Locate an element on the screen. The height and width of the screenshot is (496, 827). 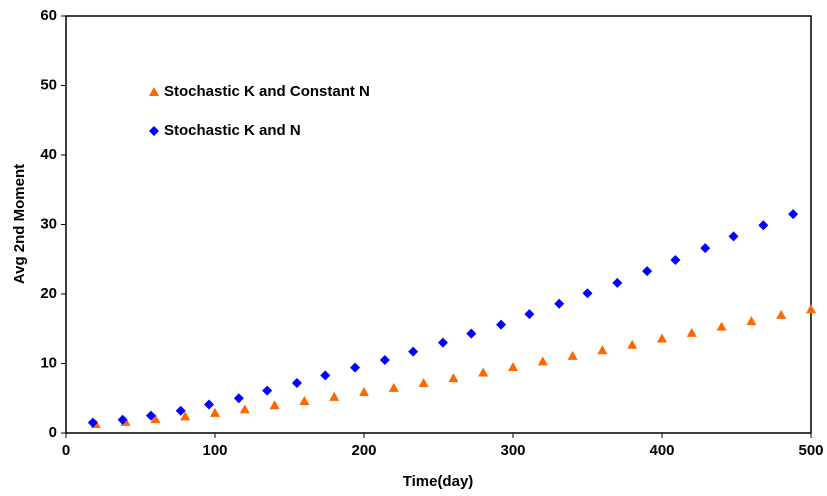
y-tick-label: 50 is located at coordinates (48, 84).